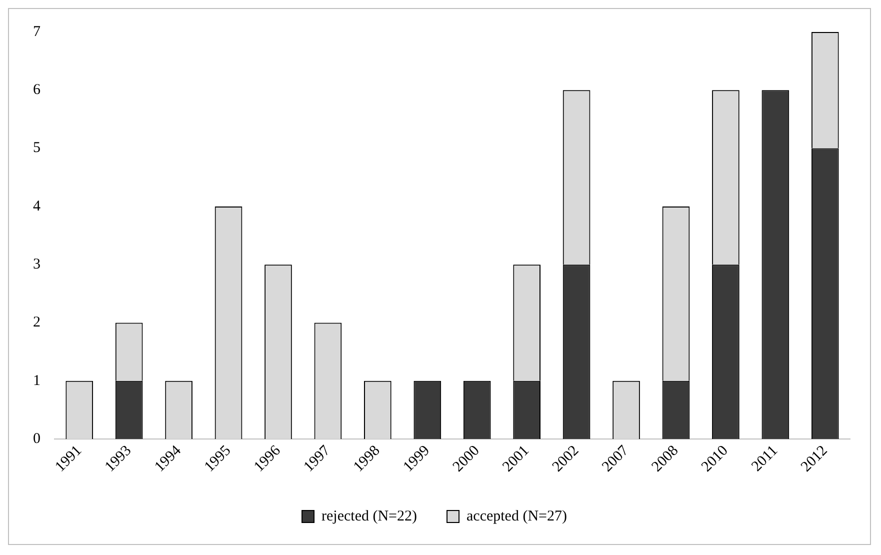 Image resolution: width=881 pixels, height=555 pixels. What do you see at coordinates (516, 459) in the screenshot?
I see `x-tick-label: 2001` at bounding box center [516, 459].